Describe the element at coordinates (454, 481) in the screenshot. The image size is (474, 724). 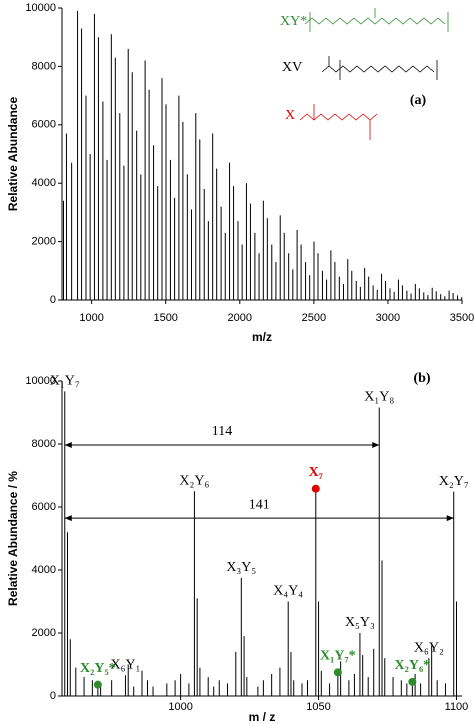
I see `peak-label: X₂Y₇` at that location.